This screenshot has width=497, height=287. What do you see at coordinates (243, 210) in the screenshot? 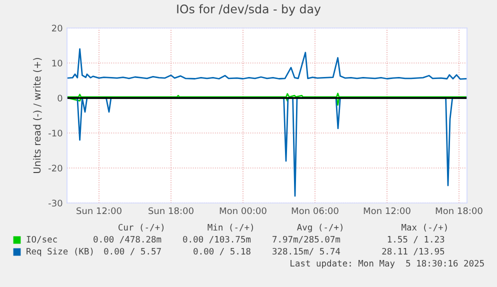
I see `x-tick-label: Mon 00:00` at bounding box center [243, 210].